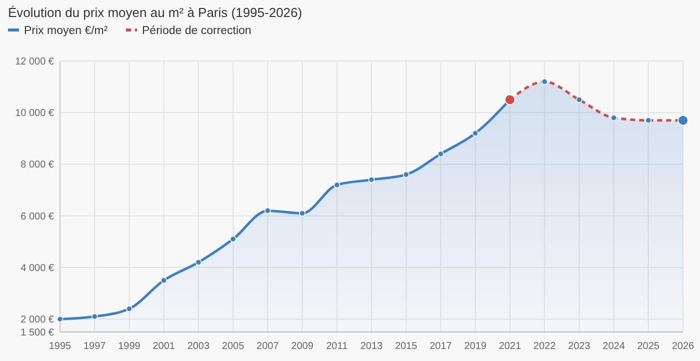 Image resolution: width=700 pixels, height=361 pixels. Describe the element at coordinates (34, 62) in the screenshot. I see `y-tick-label: 12 000 €` at that location.